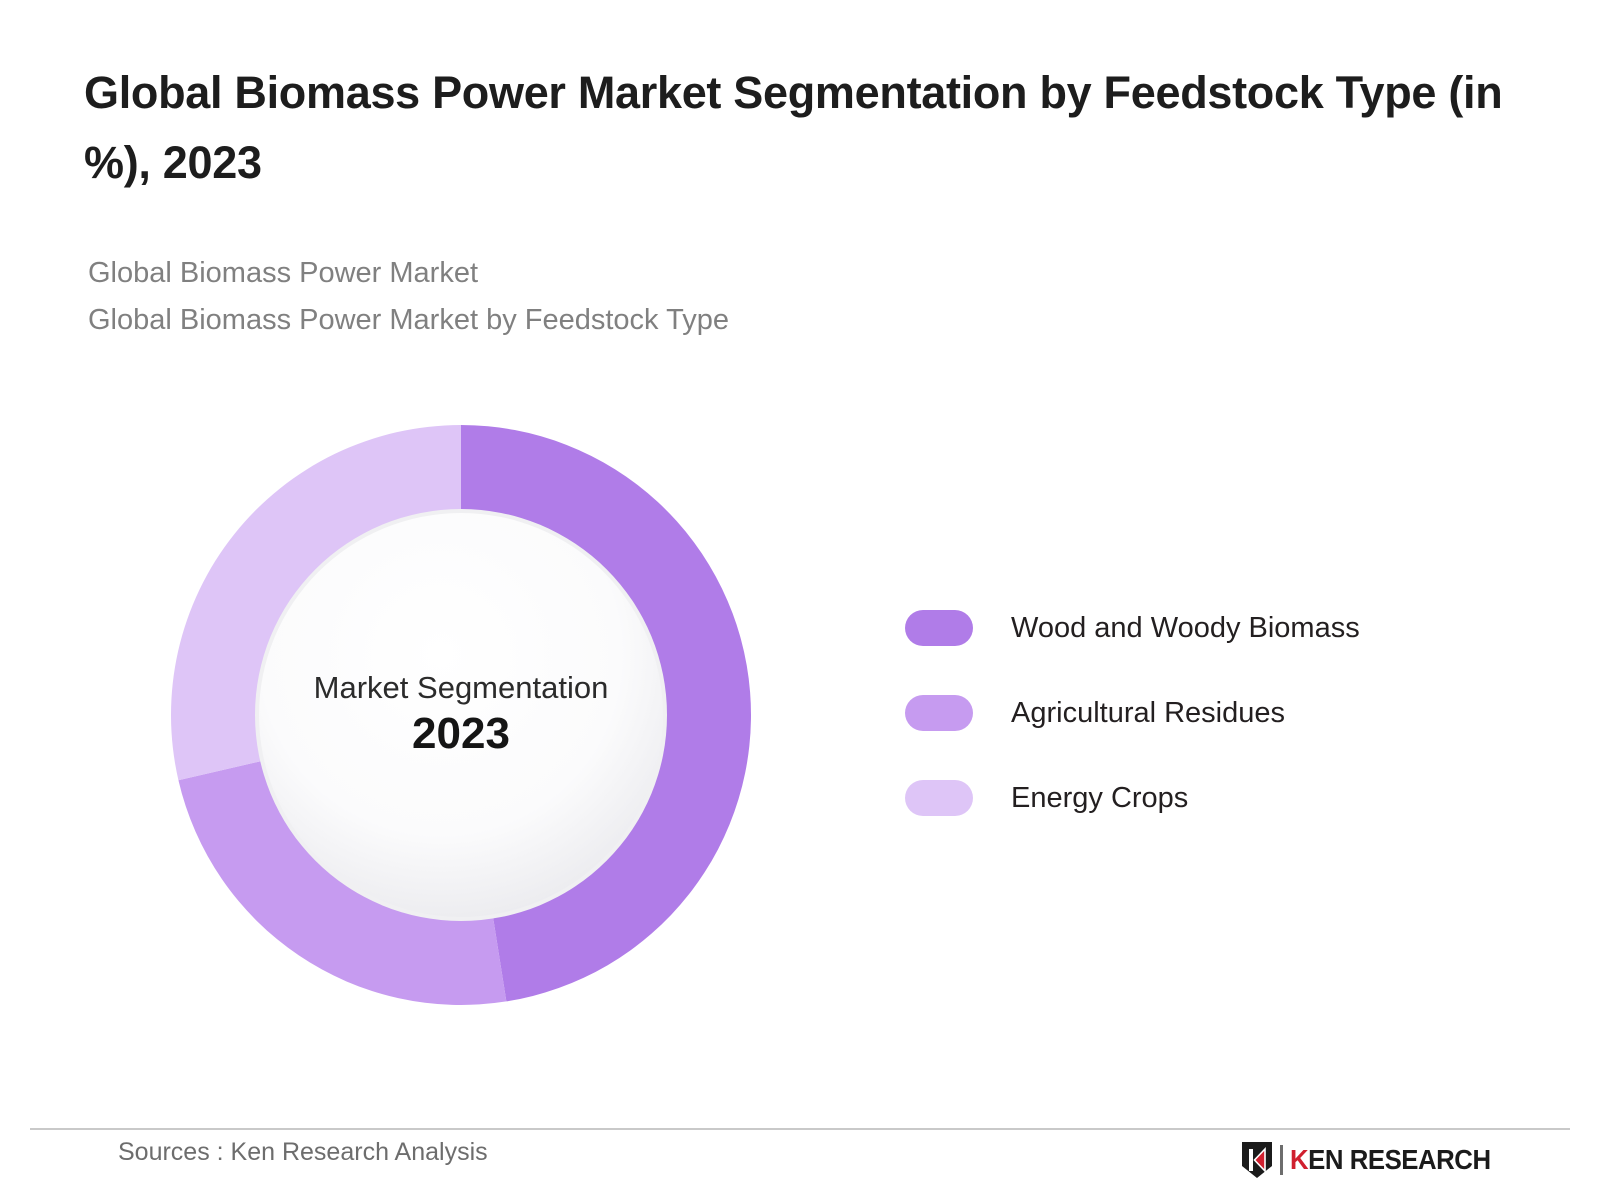  Describe the element at coordinates (1256, 1160) in the screenshot. I see `ken-shield-icon` at that location.